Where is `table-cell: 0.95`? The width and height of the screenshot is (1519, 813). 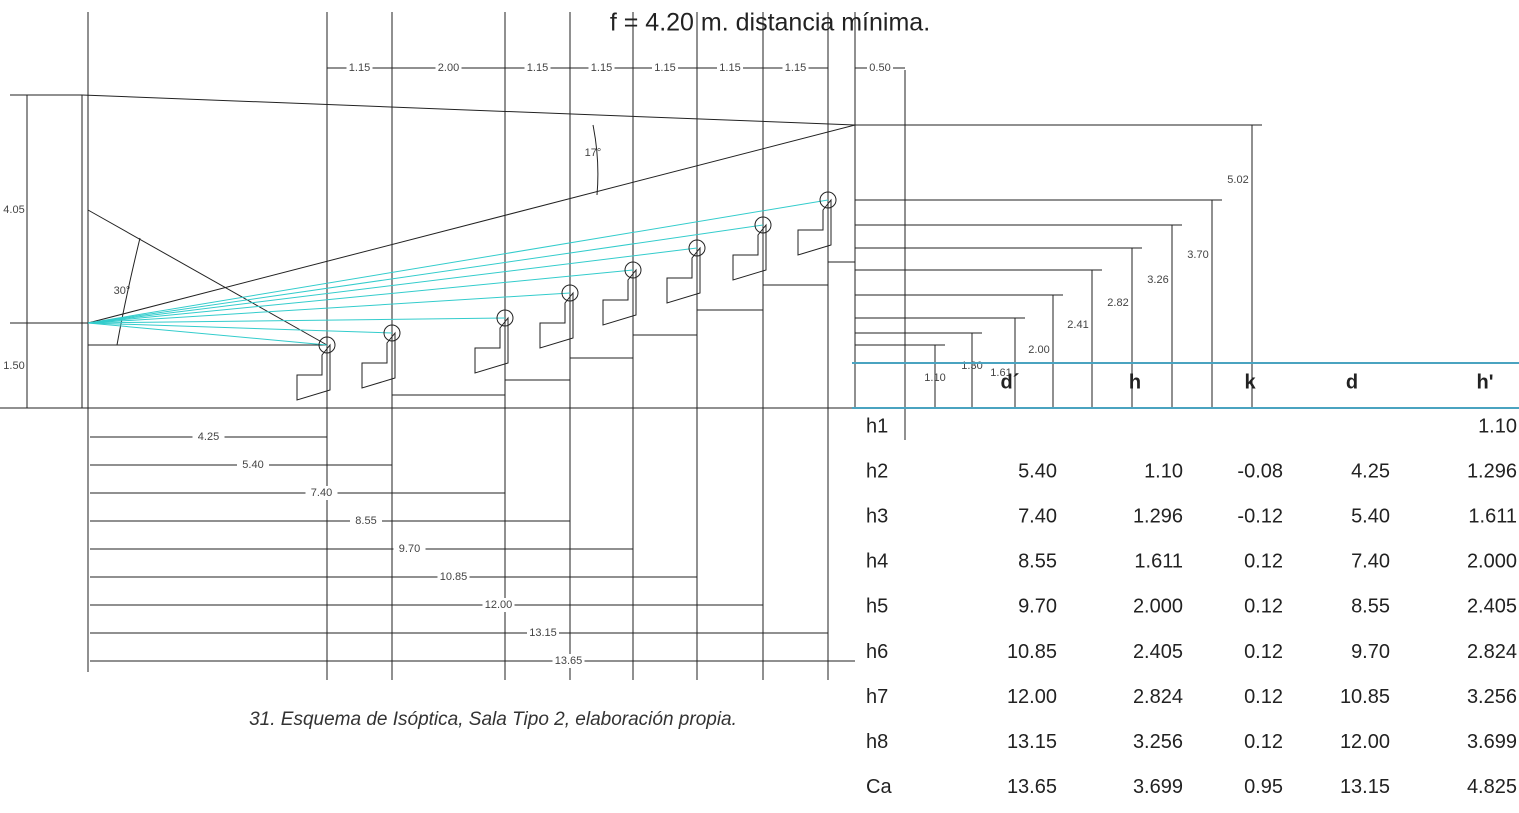 table-cell: 0.95 is located at coordinates (1263, 787).